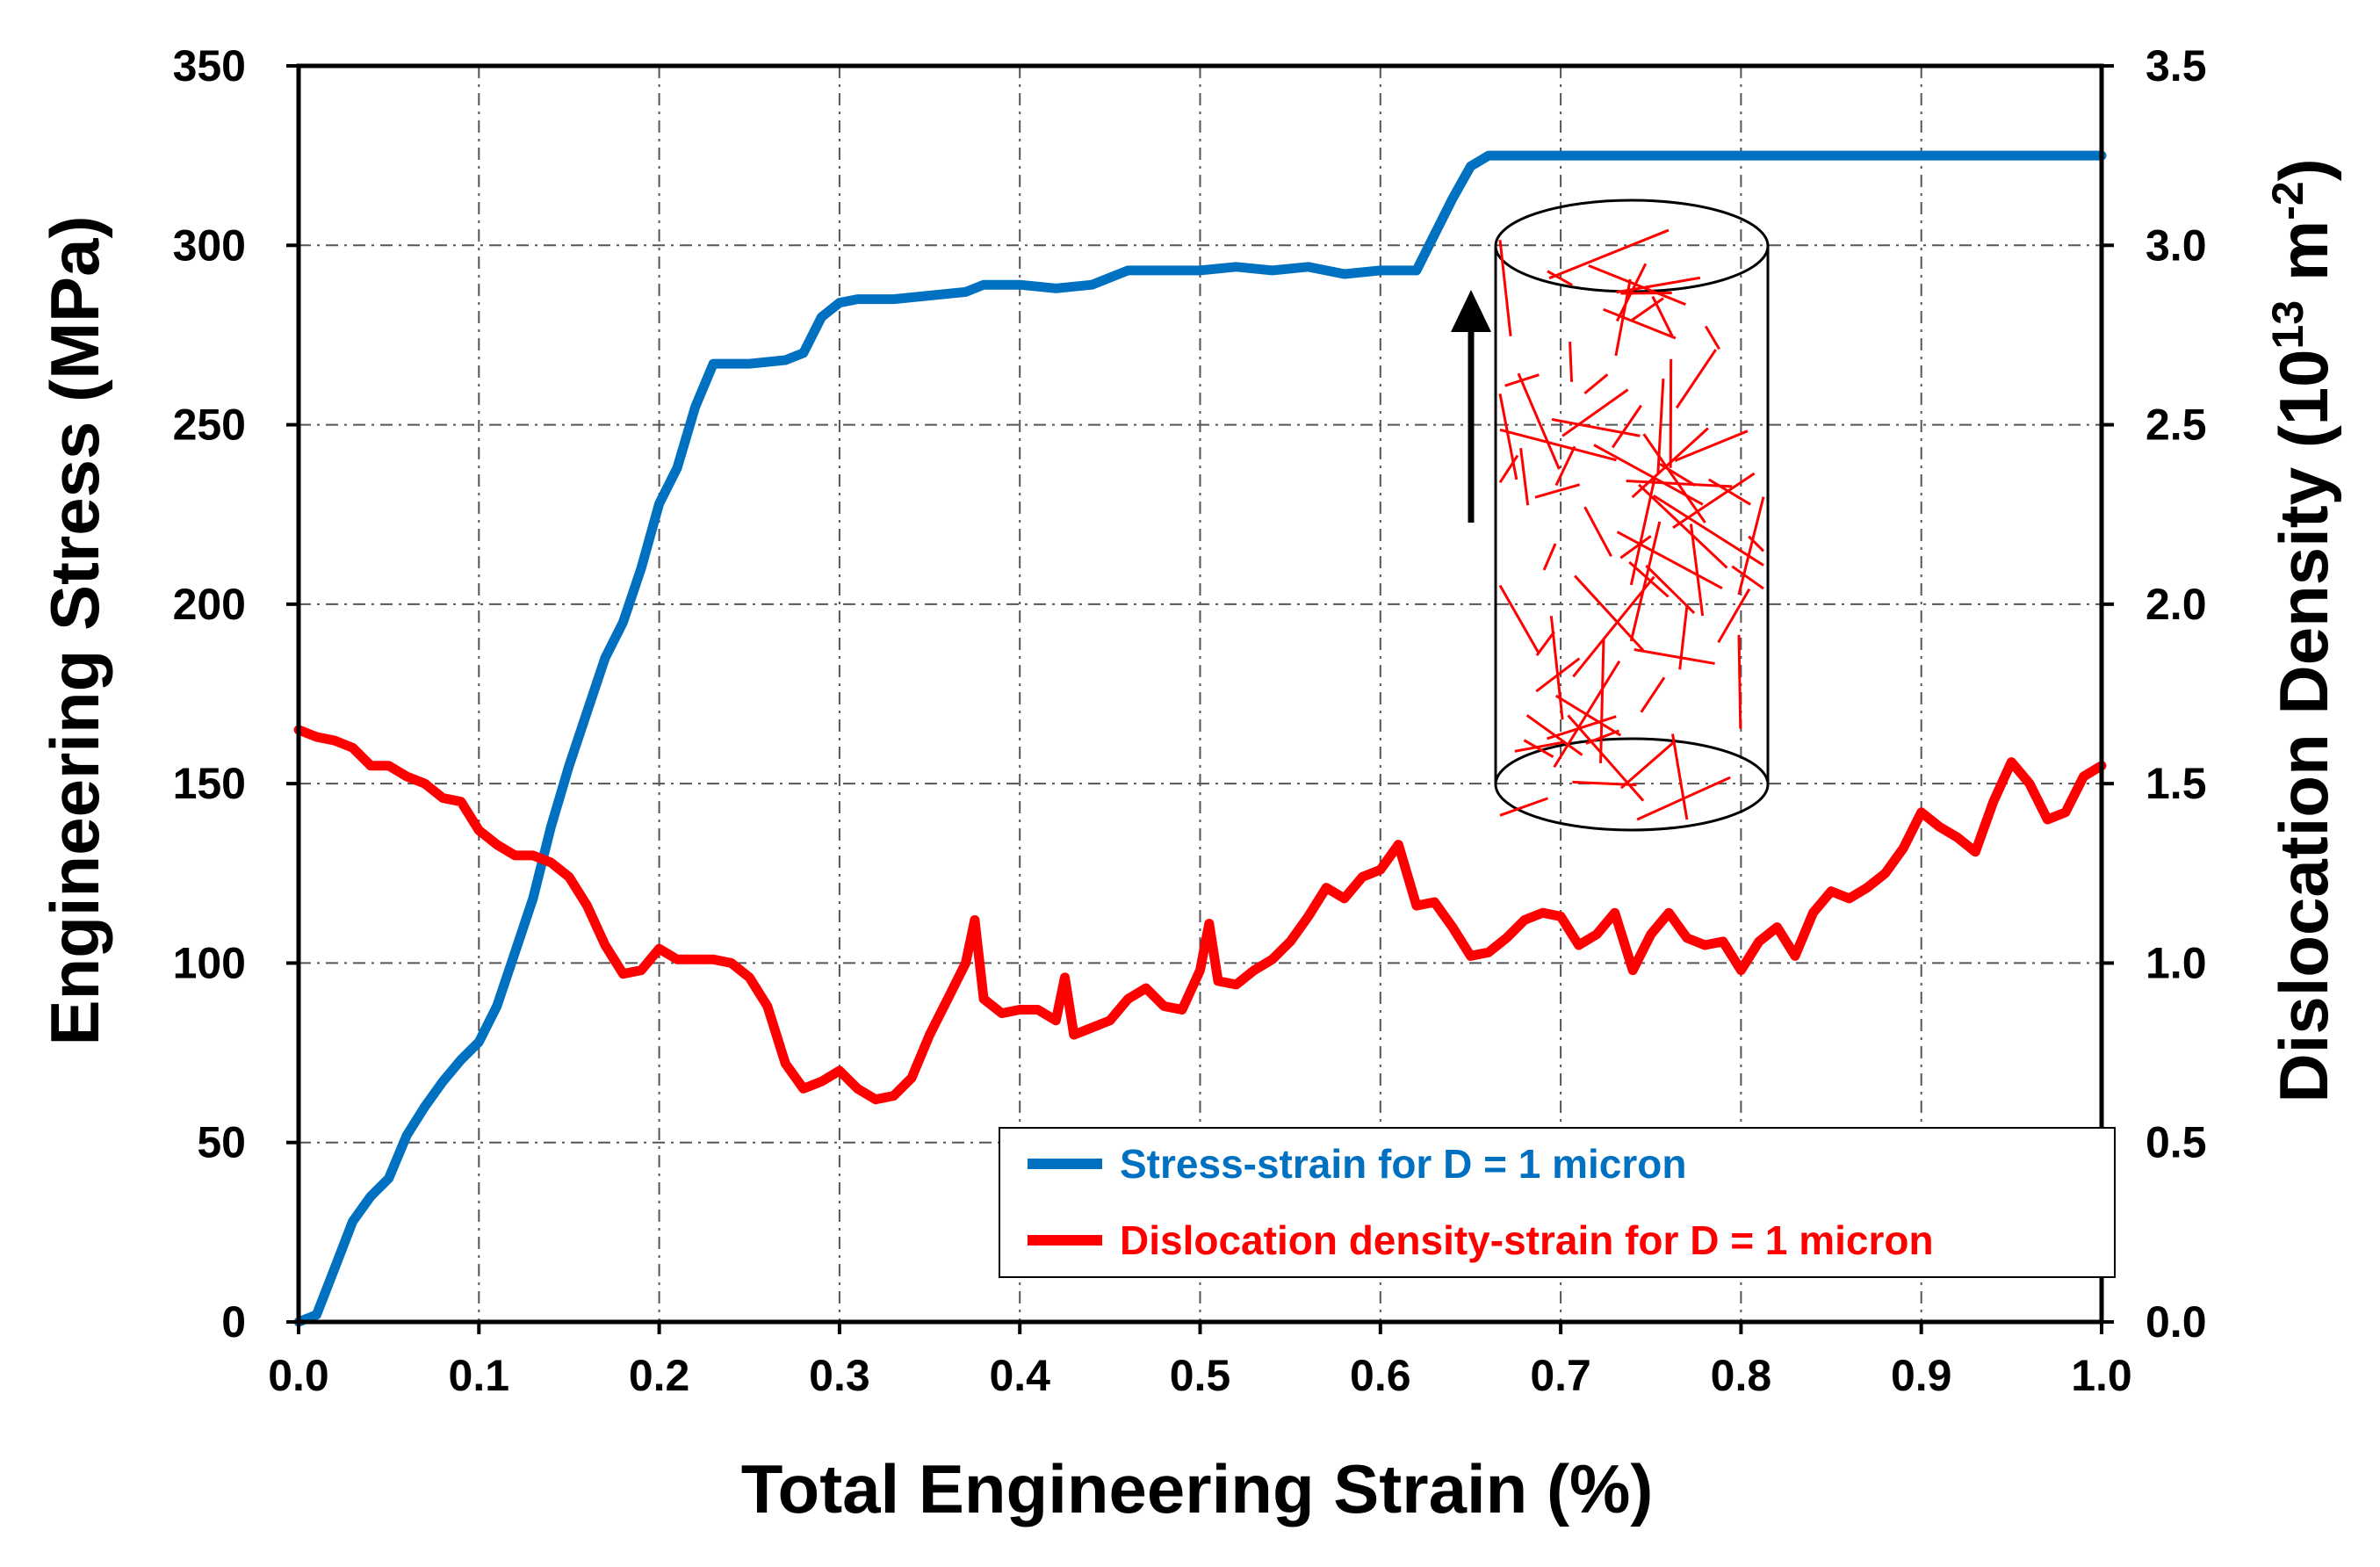 The image size is (2380, 1567). What do you see at coordinates (2176, 65) in the screenshot?
I see `right-tick-label: 3.5` at bounding box center [2176, 65].